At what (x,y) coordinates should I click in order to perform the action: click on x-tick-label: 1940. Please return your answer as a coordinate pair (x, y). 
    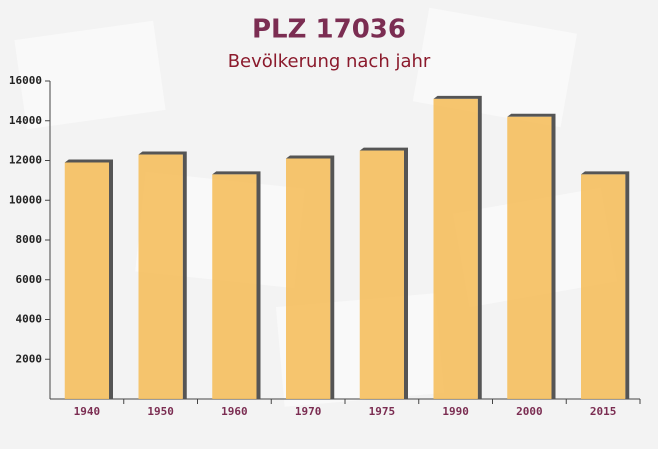
    Looking at the image, I should click on (87, 411).